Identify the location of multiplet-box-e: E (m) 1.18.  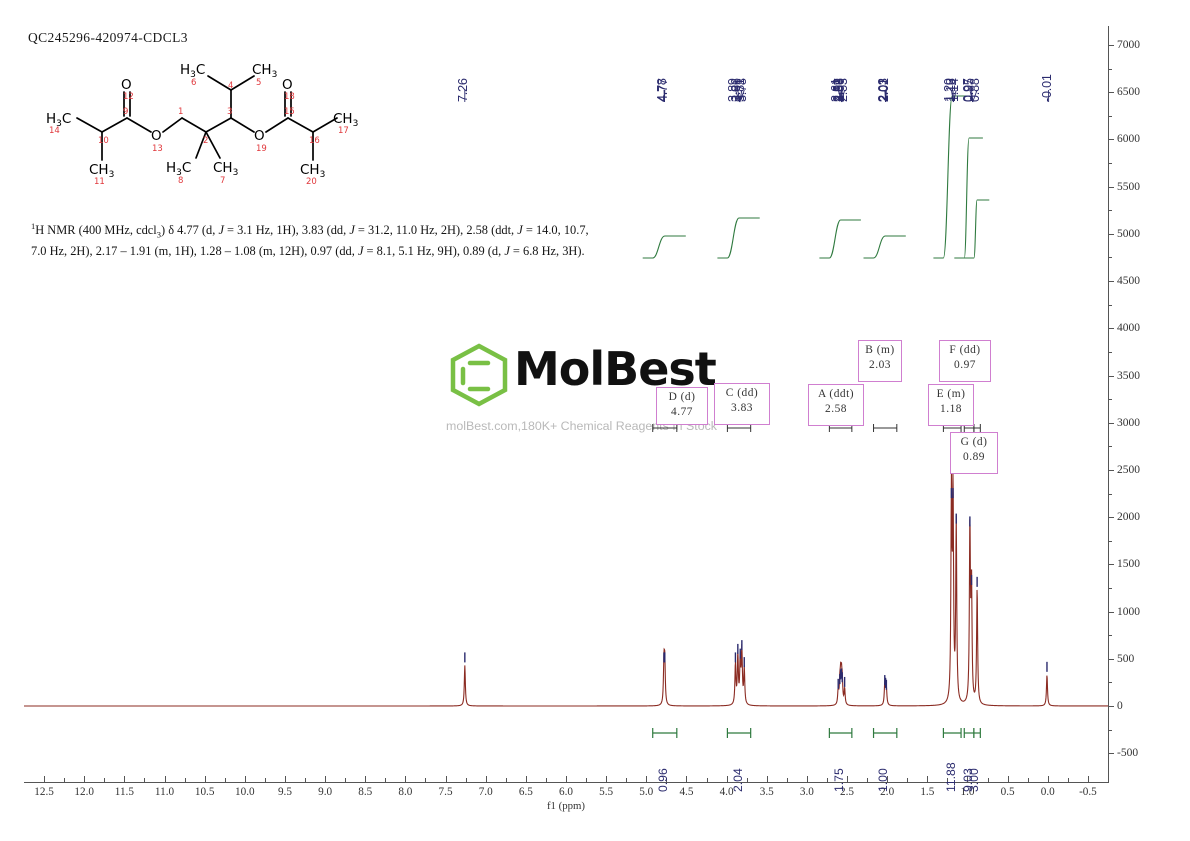
(951, 405).